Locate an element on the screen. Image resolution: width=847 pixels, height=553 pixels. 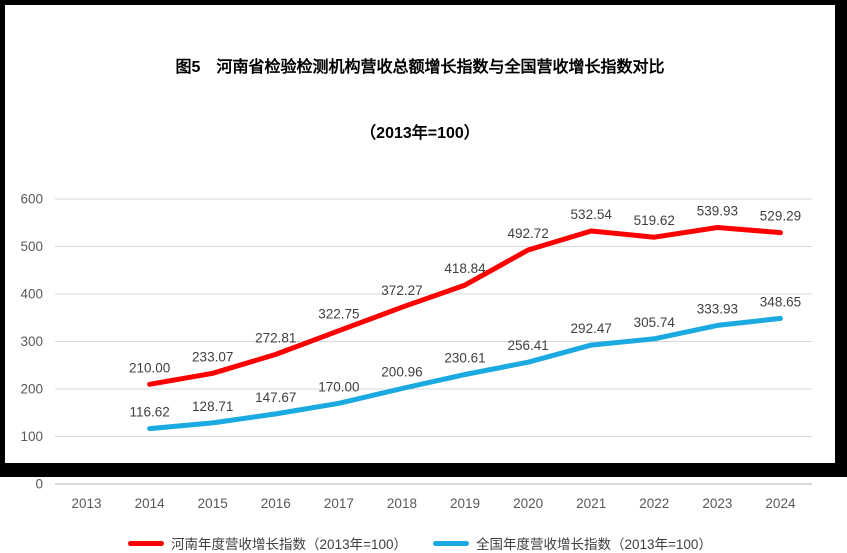
data-label-s0-2022: 519.62 is located at coordinates (654, 220).